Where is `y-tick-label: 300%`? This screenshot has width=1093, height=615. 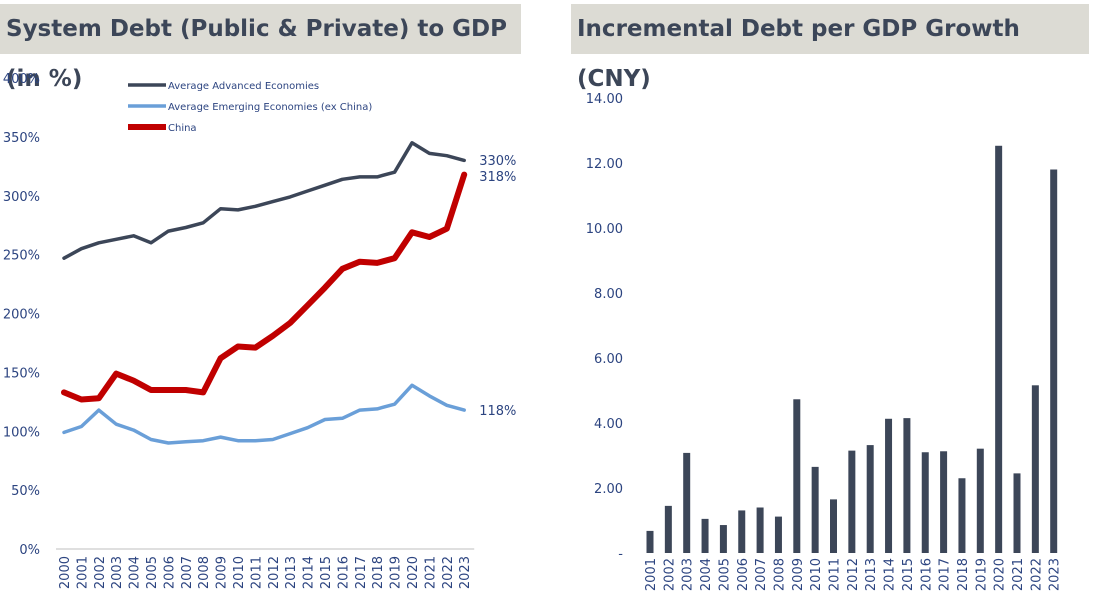 y-tick-label: 300% is located at coordinates (21, 197).